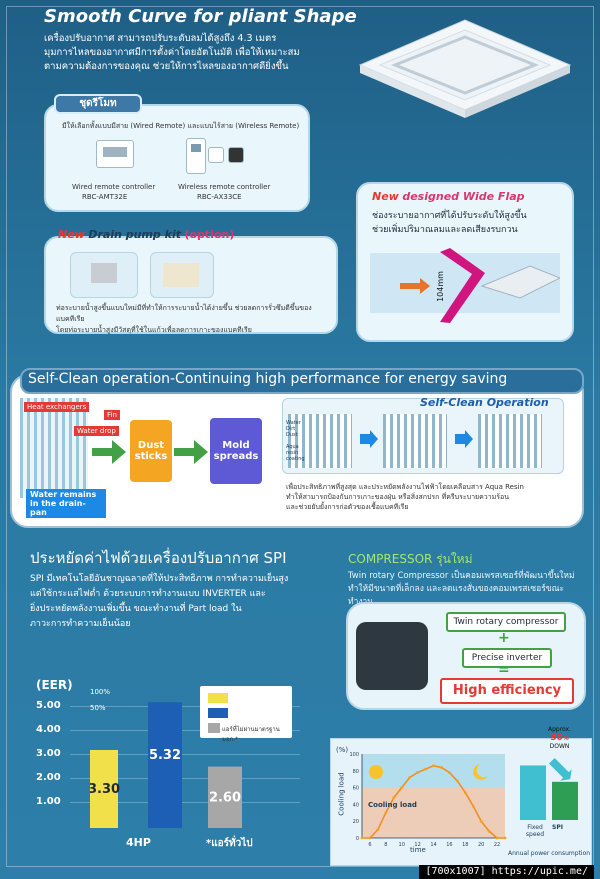 The image size is (600, 879). Describe the element at coordinates (54, 448) in the screenshot. I see `heat-exchanger-illustration` at that location.